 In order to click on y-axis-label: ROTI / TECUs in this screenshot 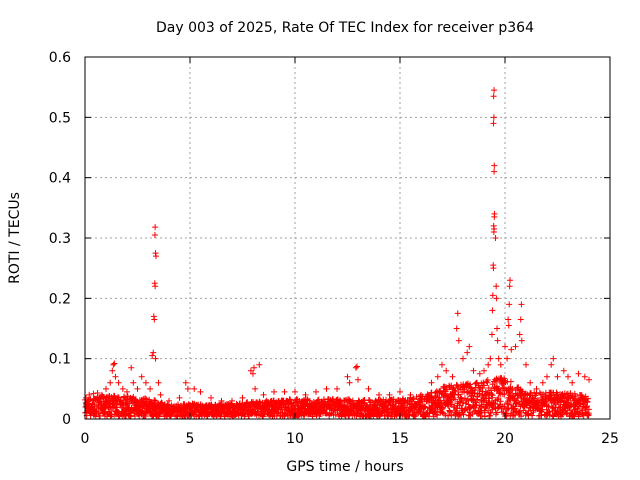, I will do `click(15, 238)`.